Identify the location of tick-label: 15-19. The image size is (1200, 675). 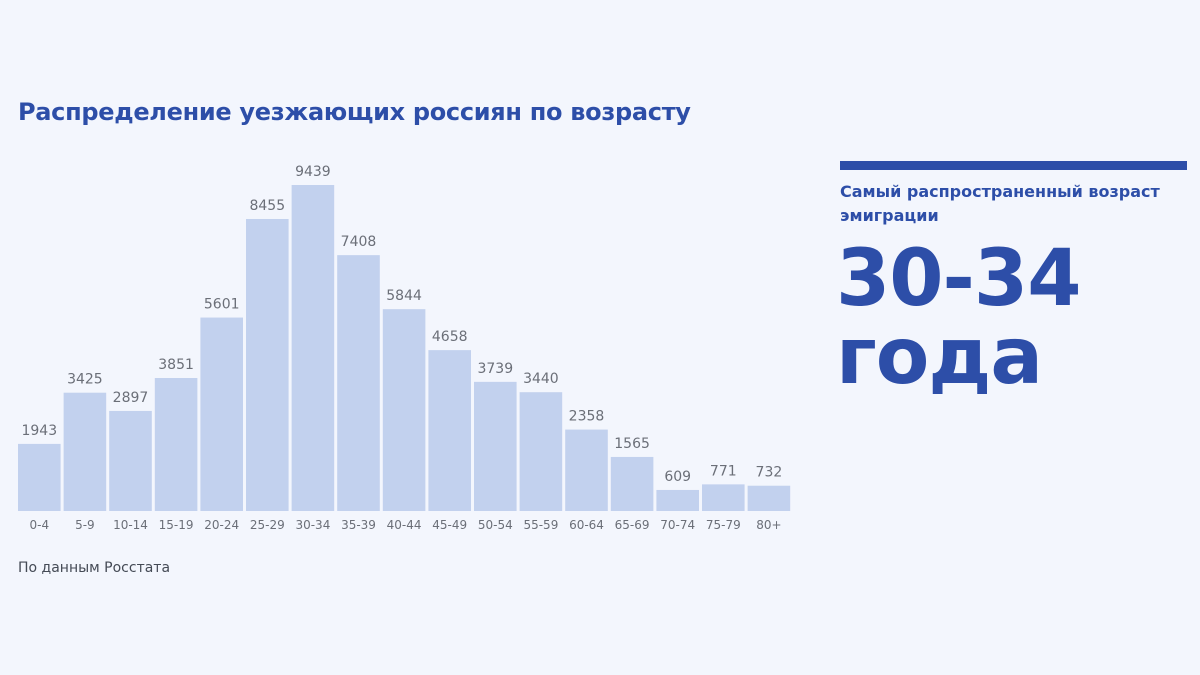
(176, 525).